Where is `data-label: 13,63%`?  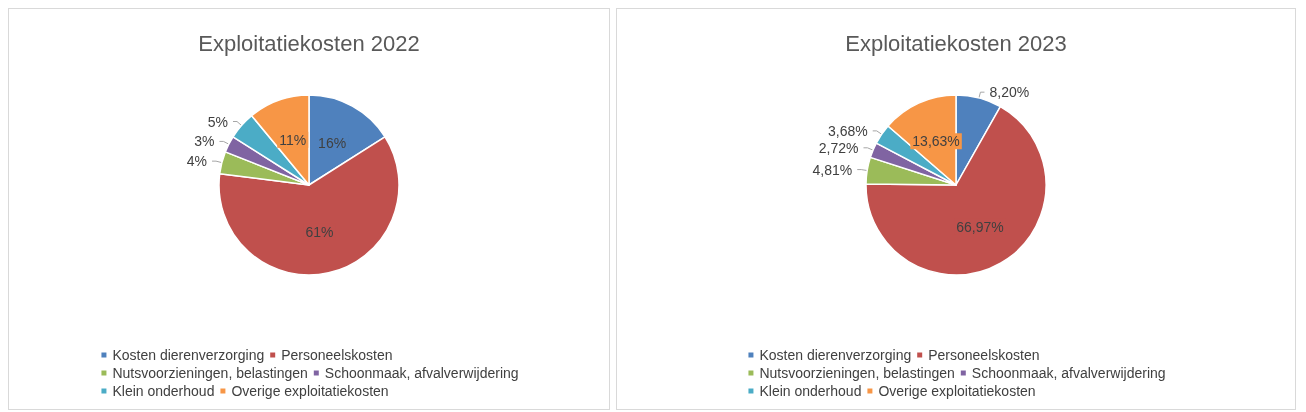
data-label: 13,63% is located at coordinates (936, 141).